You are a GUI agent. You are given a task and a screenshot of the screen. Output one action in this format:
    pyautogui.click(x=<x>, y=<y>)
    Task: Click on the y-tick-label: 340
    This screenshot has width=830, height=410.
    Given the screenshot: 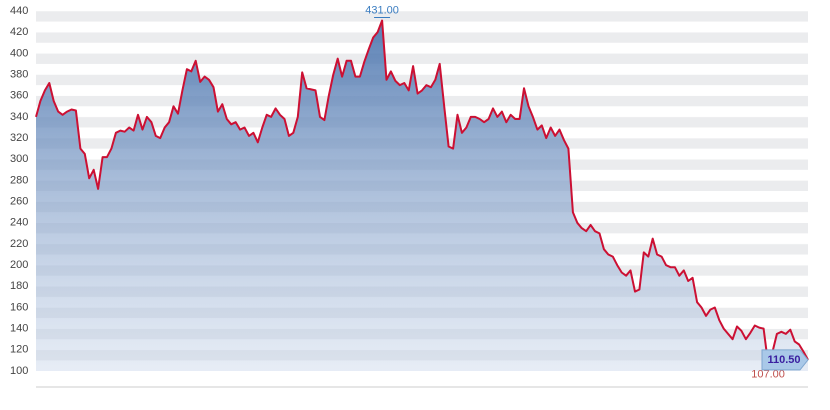 What is the action you would take?
    pyautogui.click(x=19, y=117)
    